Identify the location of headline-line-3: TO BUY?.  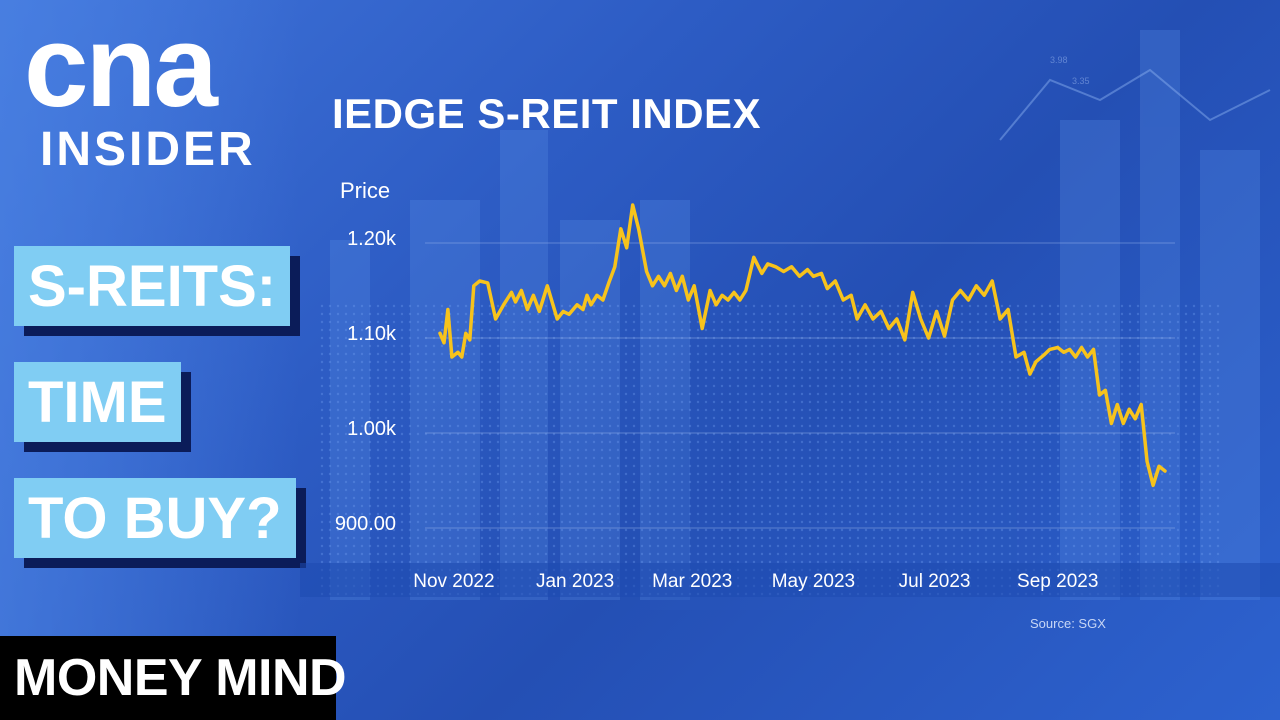
(155, 518).